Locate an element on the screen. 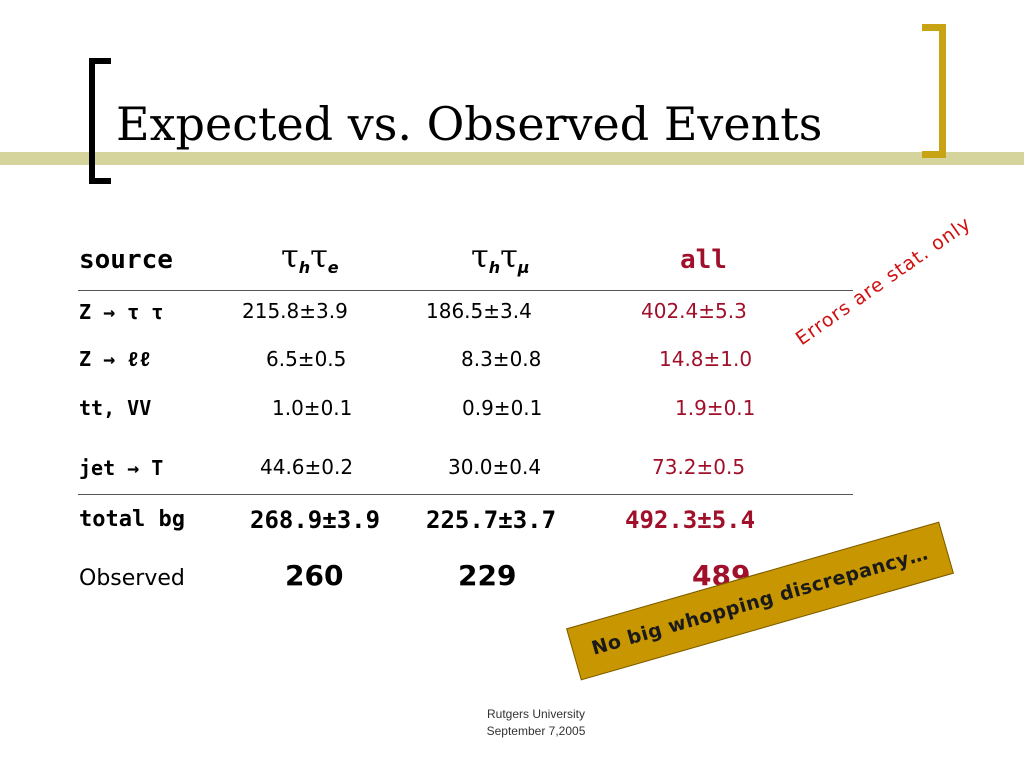 The image size is (1024, 768). header-tauh-taue: τhτe is located at coordinates (310, 257).